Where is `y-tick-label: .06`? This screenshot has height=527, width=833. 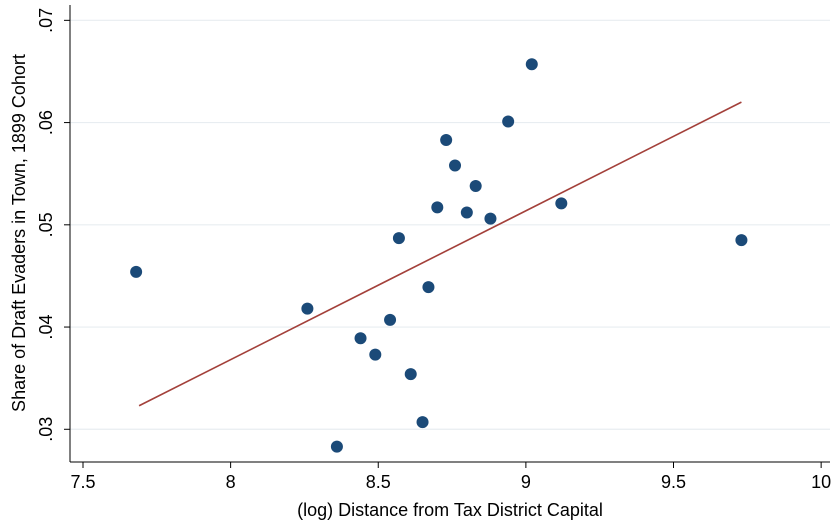
y-tick-label: .06 is located at coordinates (46, 122).